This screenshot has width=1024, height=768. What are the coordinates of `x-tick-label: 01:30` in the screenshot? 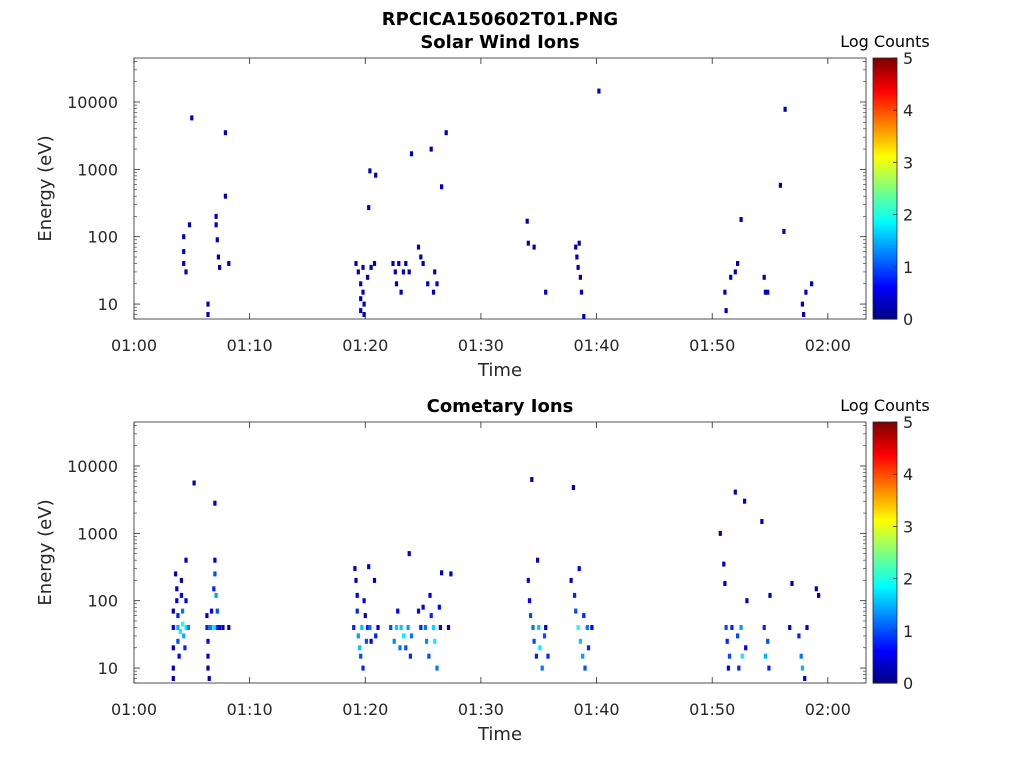 It's located at (481, 345).